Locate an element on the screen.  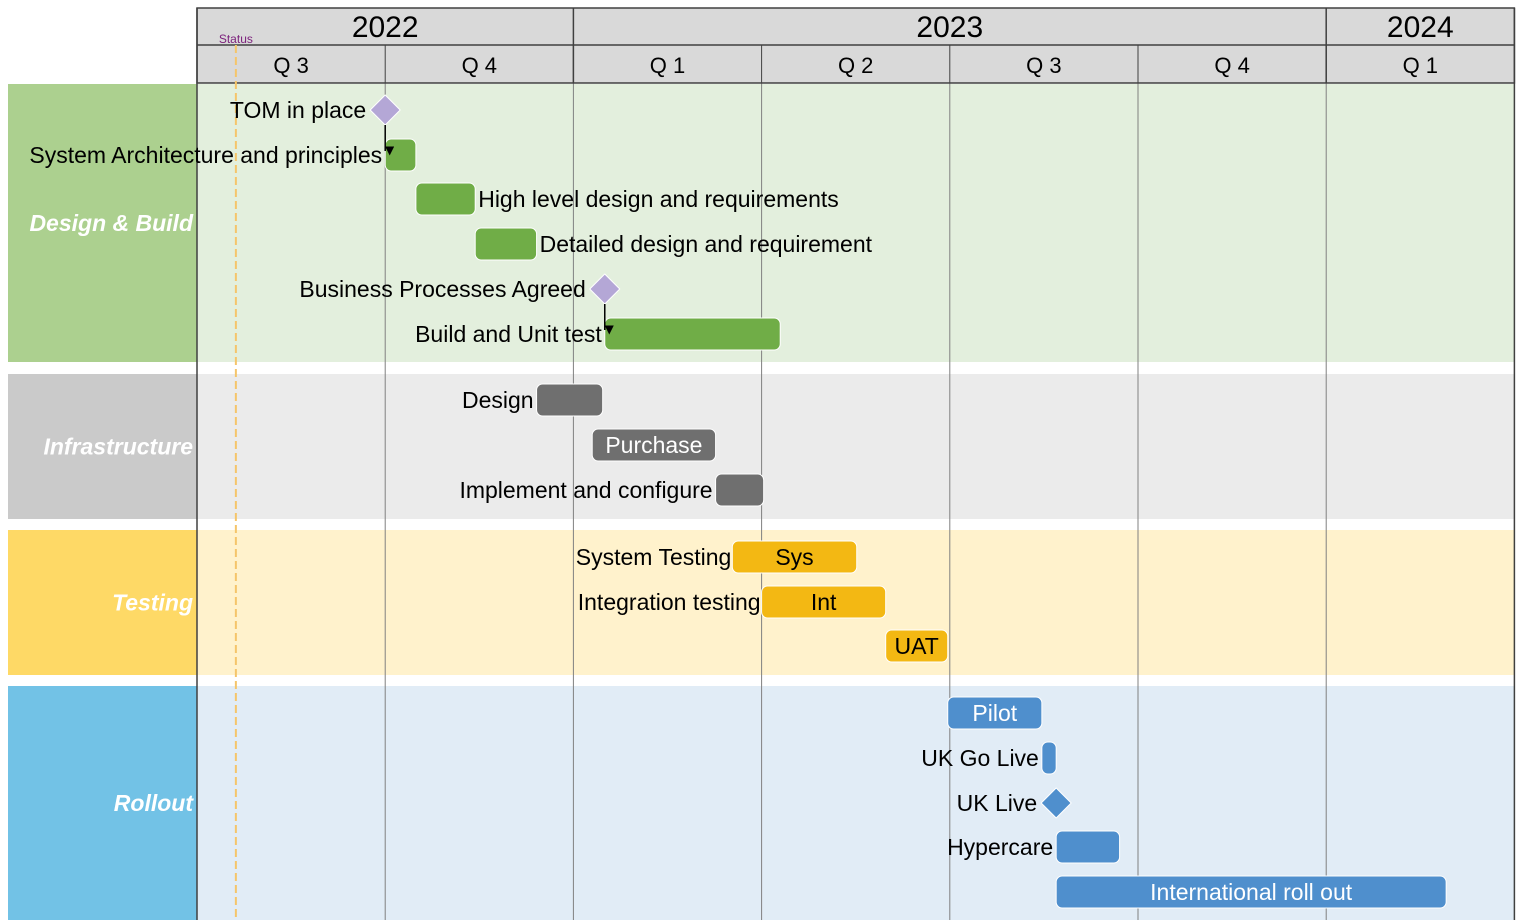
group-row-background is located at coordinates (856, 446).